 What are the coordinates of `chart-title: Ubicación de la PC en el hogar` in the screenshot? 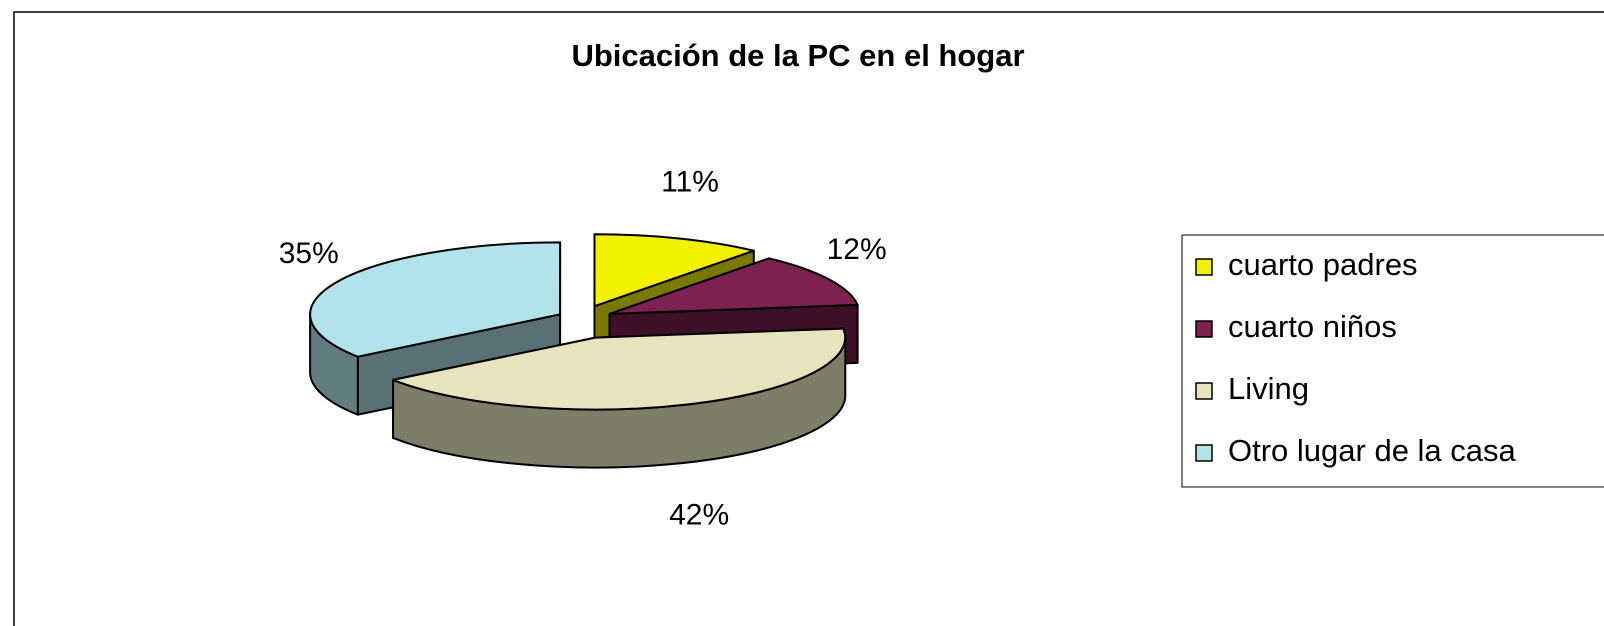 It's located at (797, 55).